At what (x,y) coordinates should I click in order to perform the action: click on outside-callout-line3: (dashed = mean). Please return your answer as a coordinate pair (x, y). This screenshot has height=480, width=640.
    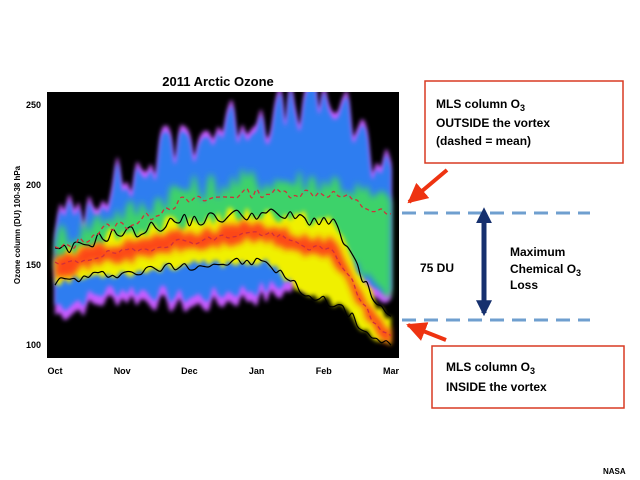
    Looking at the image, I should click on (483, 141).